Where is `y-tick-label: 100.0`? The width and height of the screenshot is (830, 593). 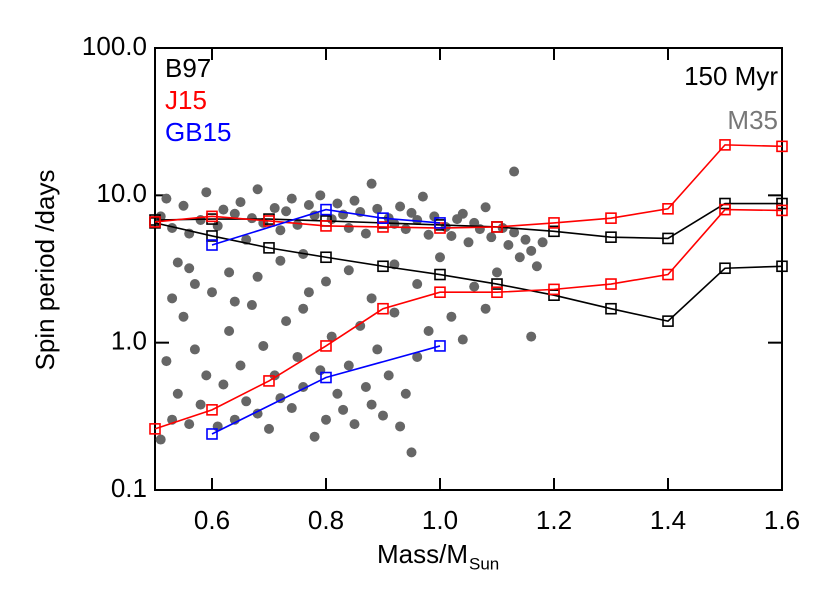 y-tick-label: 100.0 is located at coordinates (114, 46).